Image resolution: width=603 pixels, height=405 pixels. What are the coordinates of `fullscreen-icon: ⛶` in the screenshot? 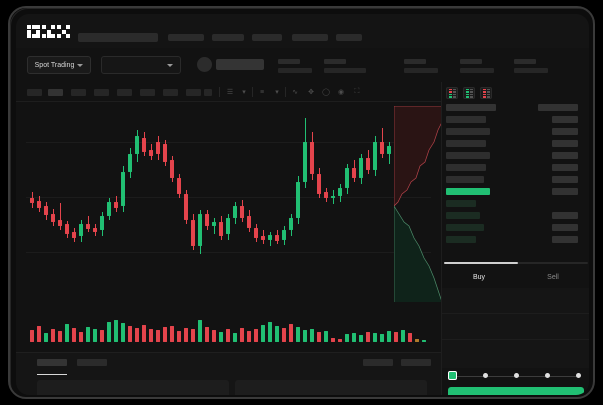 It's located at (357, 91).